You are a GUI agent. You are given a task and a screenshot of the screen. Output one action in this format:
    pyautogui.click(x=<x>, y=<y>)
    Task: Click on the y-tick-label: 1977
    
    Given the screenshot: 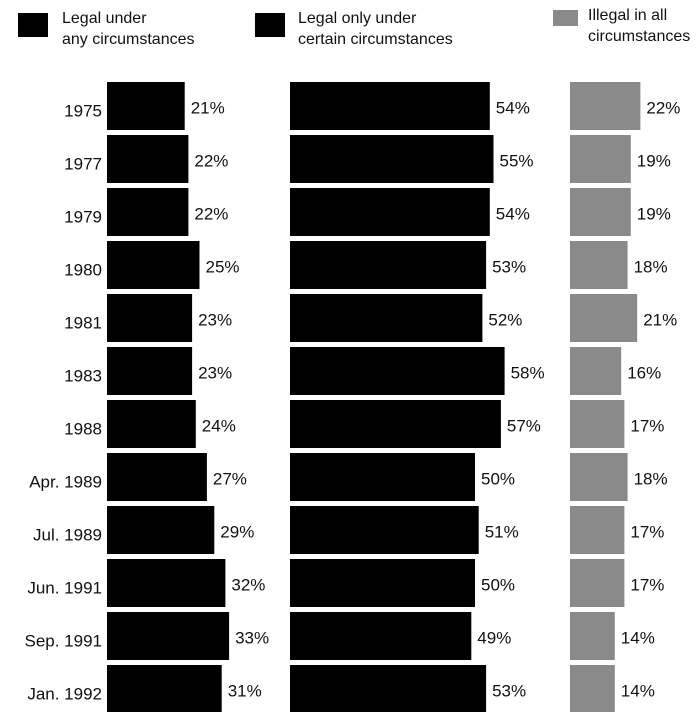 What is the action you would take?
    pyautogui.click(x=83, y=163)
    